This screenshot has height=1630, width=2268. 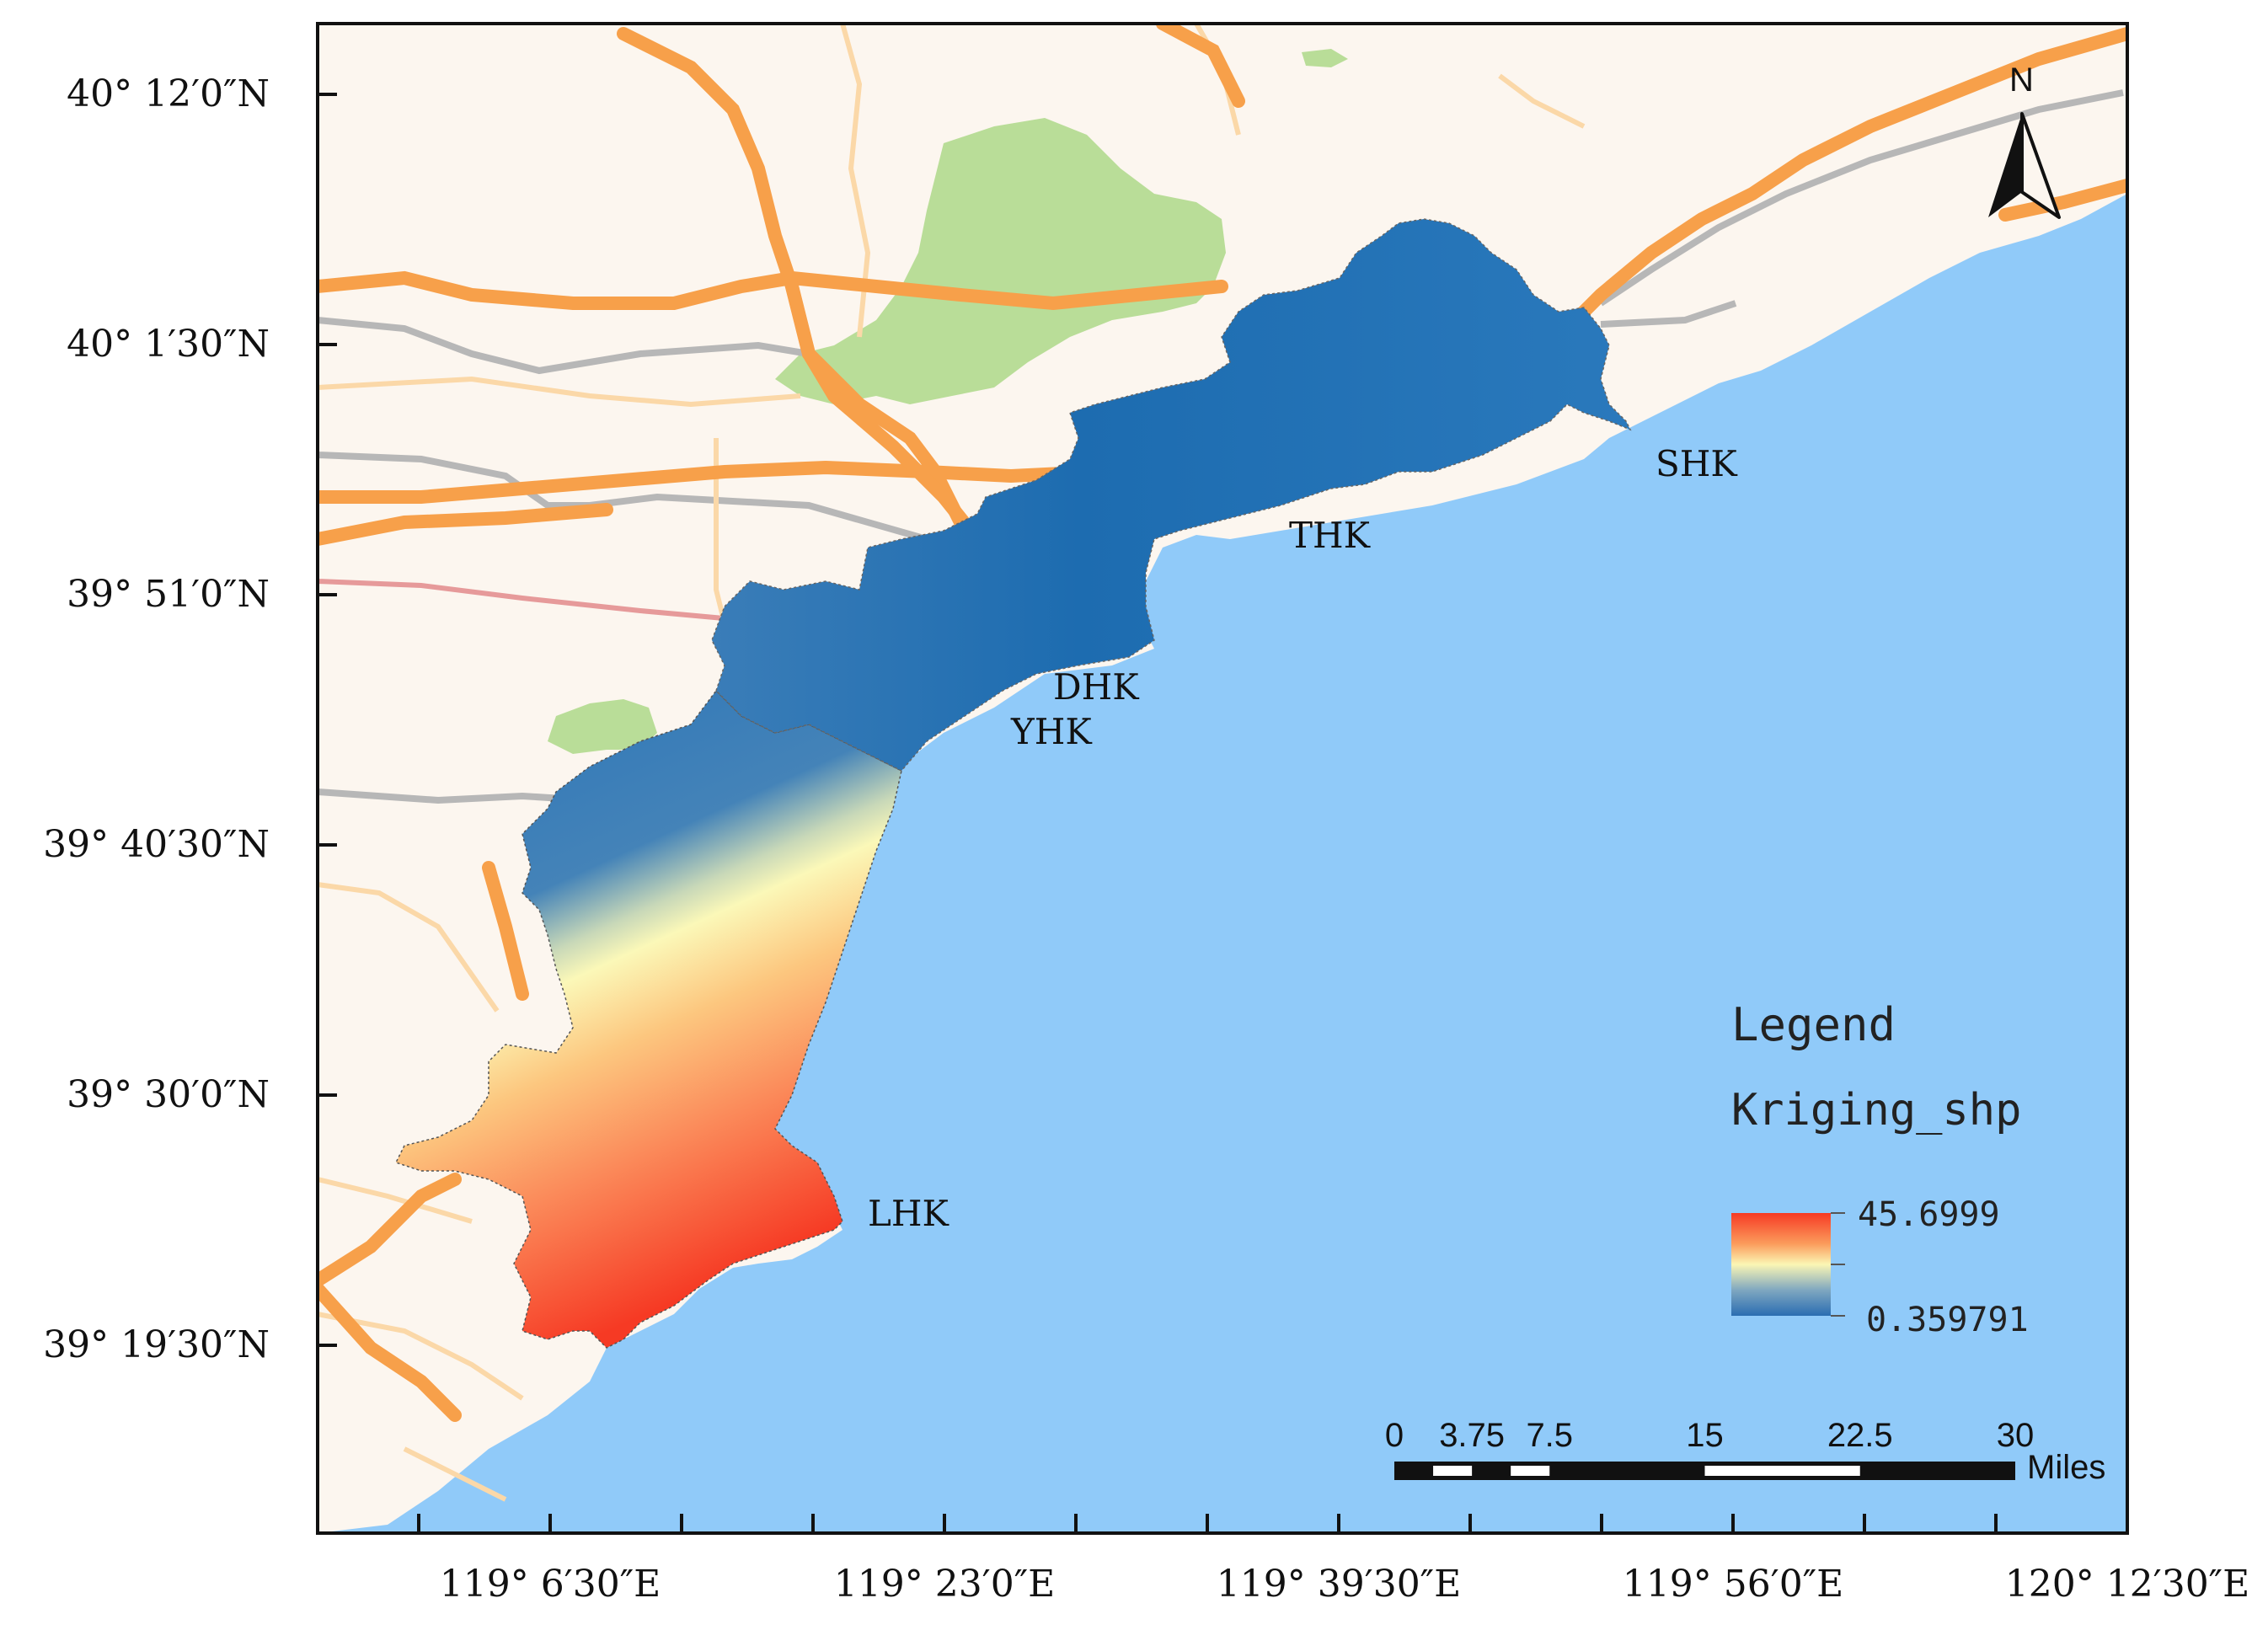 I want to click on kriging-surface-north, so click(x=1171, y=495).